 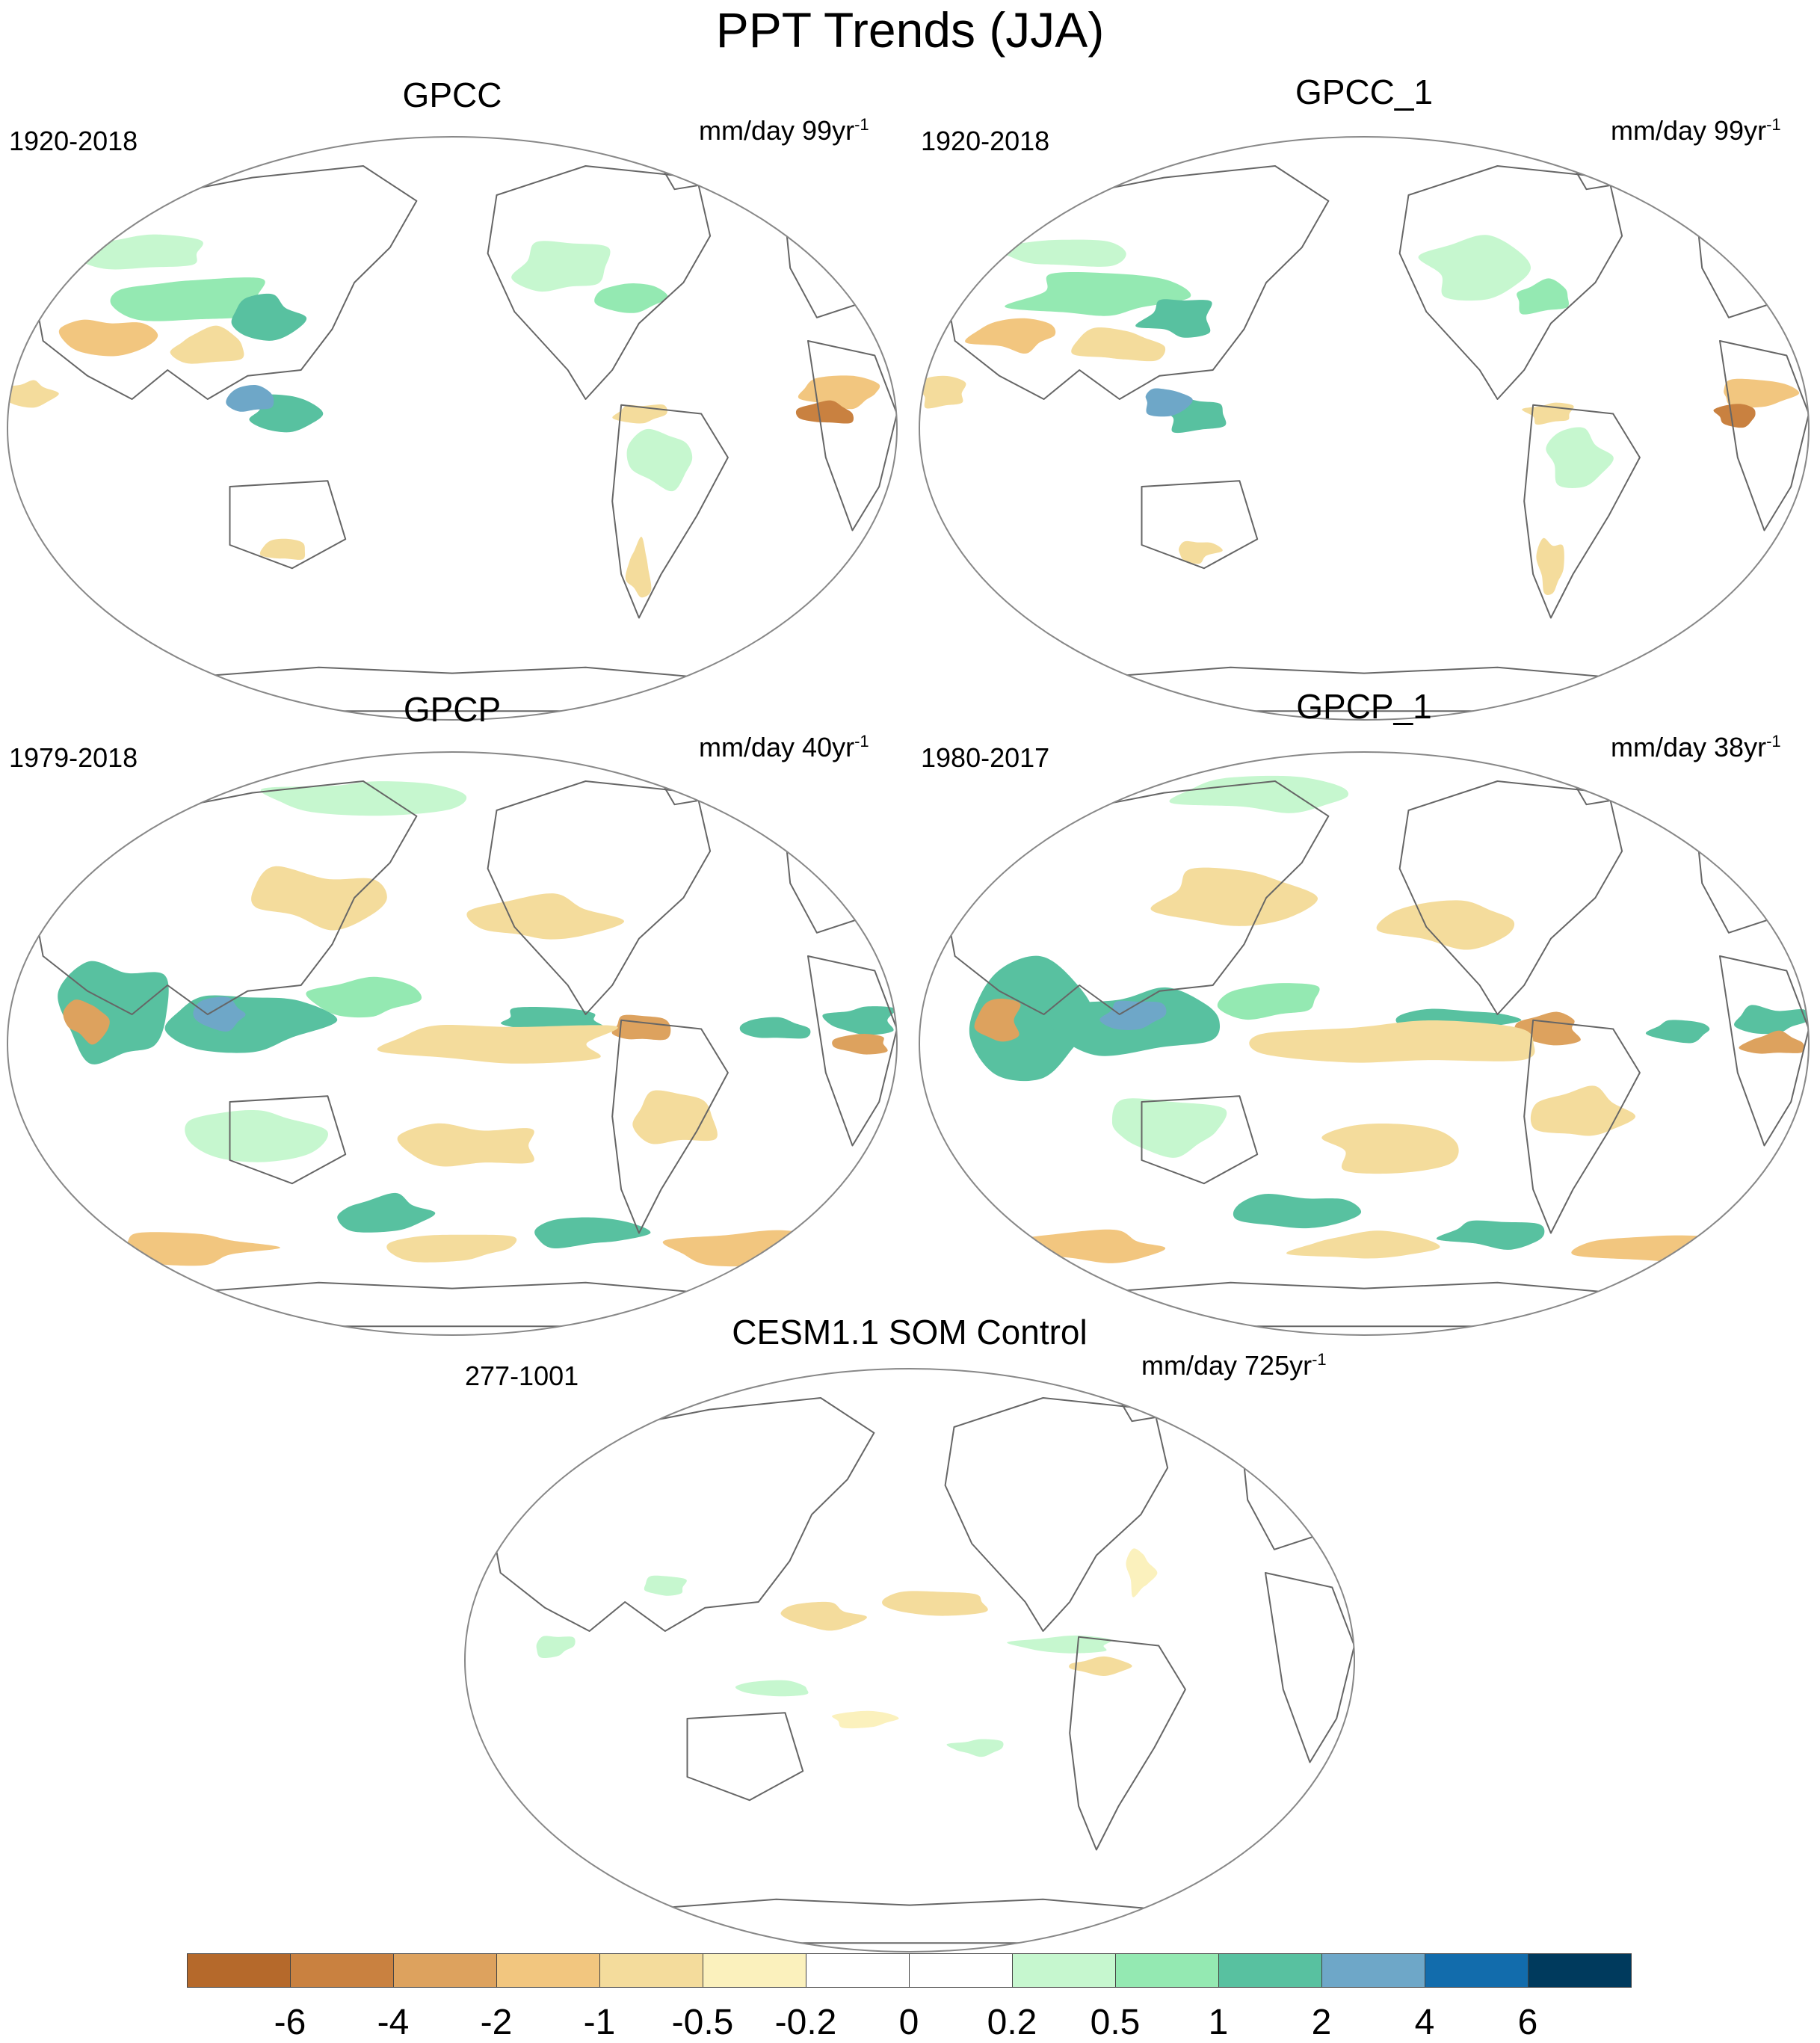 I want to click on map-gpcp1, so click(x=1364, y=1043).